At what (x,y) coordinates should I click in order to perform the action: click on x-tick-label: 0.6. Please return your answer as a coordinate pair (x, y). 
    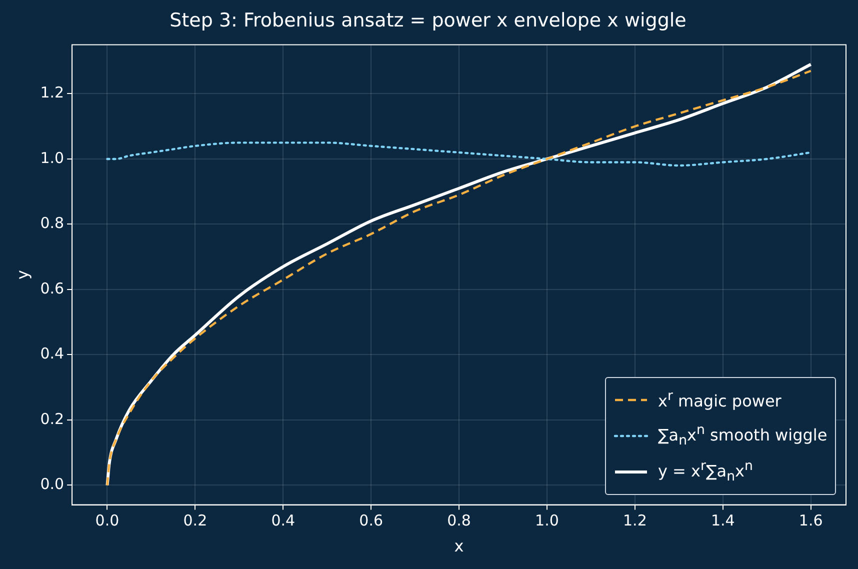
    Looking at the image, I should click on (371, 521).